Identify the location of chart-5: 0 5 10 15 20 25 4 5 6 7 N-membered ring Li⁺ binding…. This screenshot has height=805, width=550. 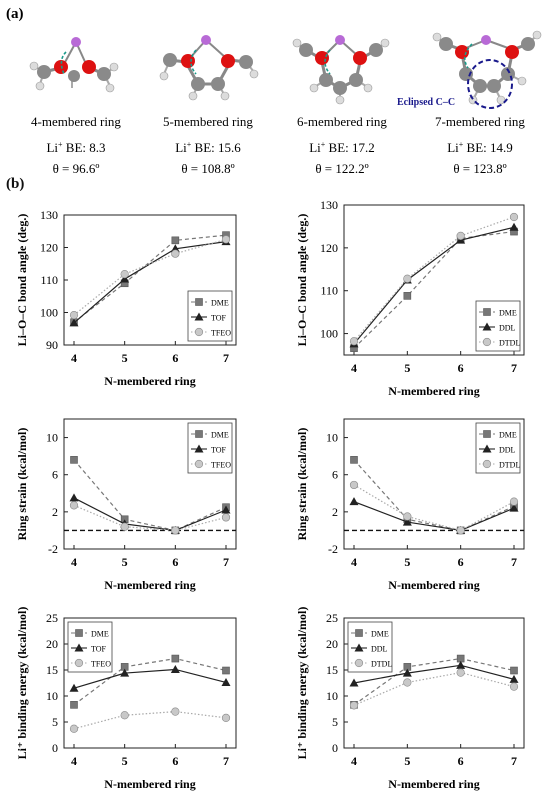
(126, 699).